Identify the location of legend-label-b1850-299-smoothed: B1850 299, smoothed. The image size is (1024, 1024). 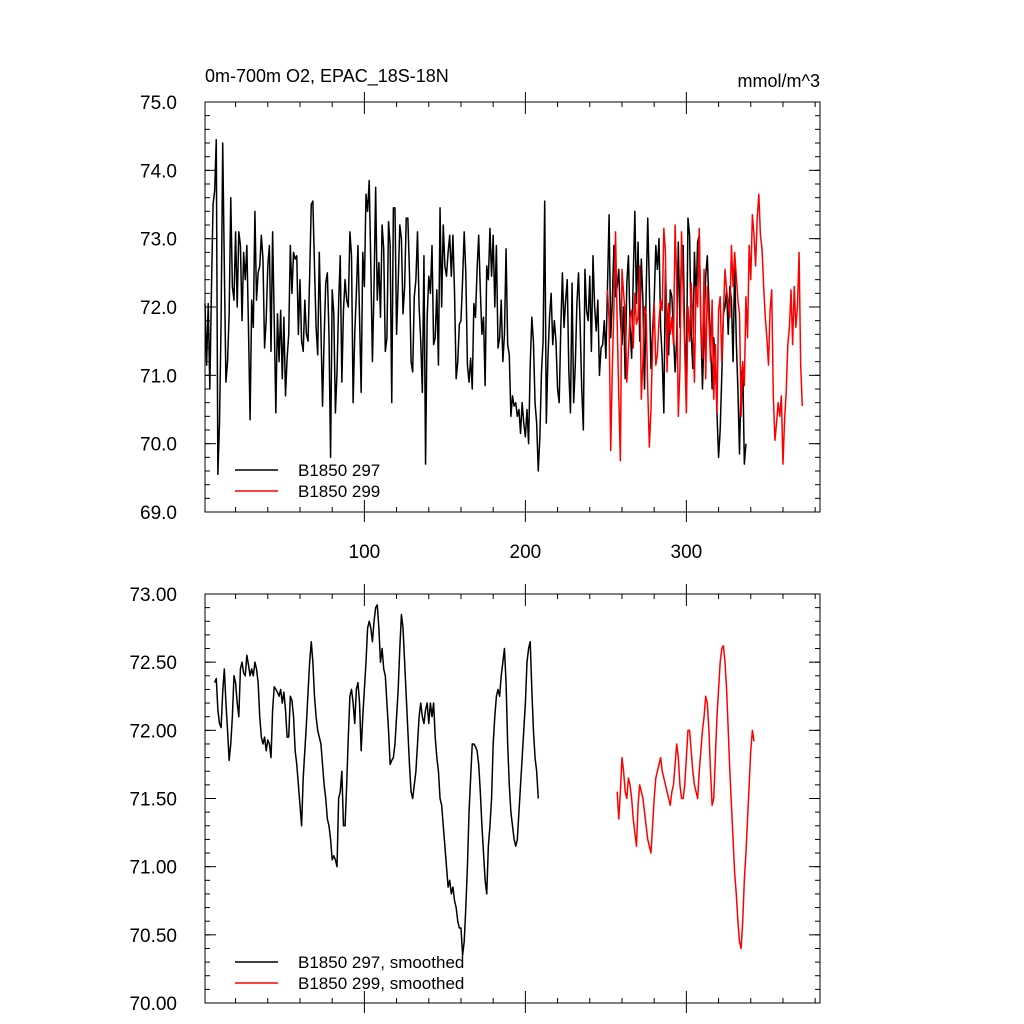
(381, 983).